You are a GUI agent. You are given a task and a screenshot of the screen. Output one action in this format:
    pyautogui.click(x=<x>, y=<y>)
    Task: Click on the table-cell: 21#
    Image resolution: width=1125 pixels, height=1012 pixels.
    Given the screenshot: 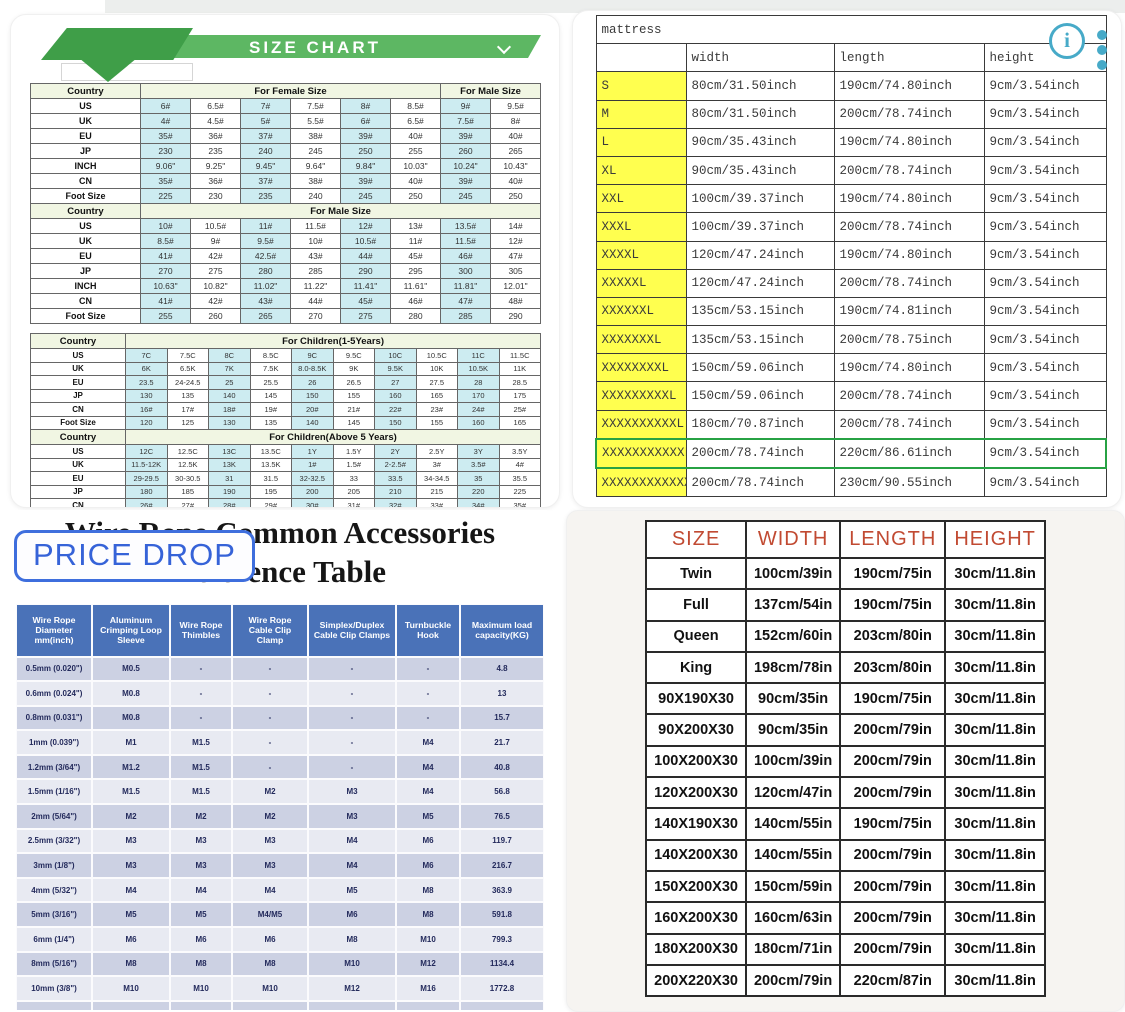 What is the action you would take?
    pyautogui.click(x=353, y=409)
    